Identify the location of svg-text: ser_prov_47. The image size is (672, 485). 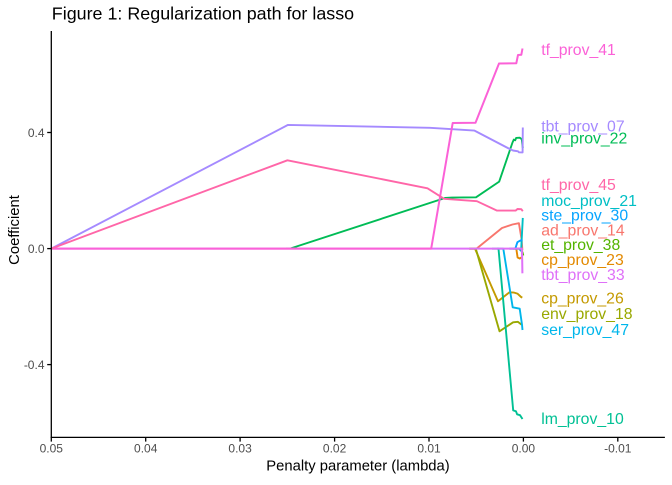
(585, 330).